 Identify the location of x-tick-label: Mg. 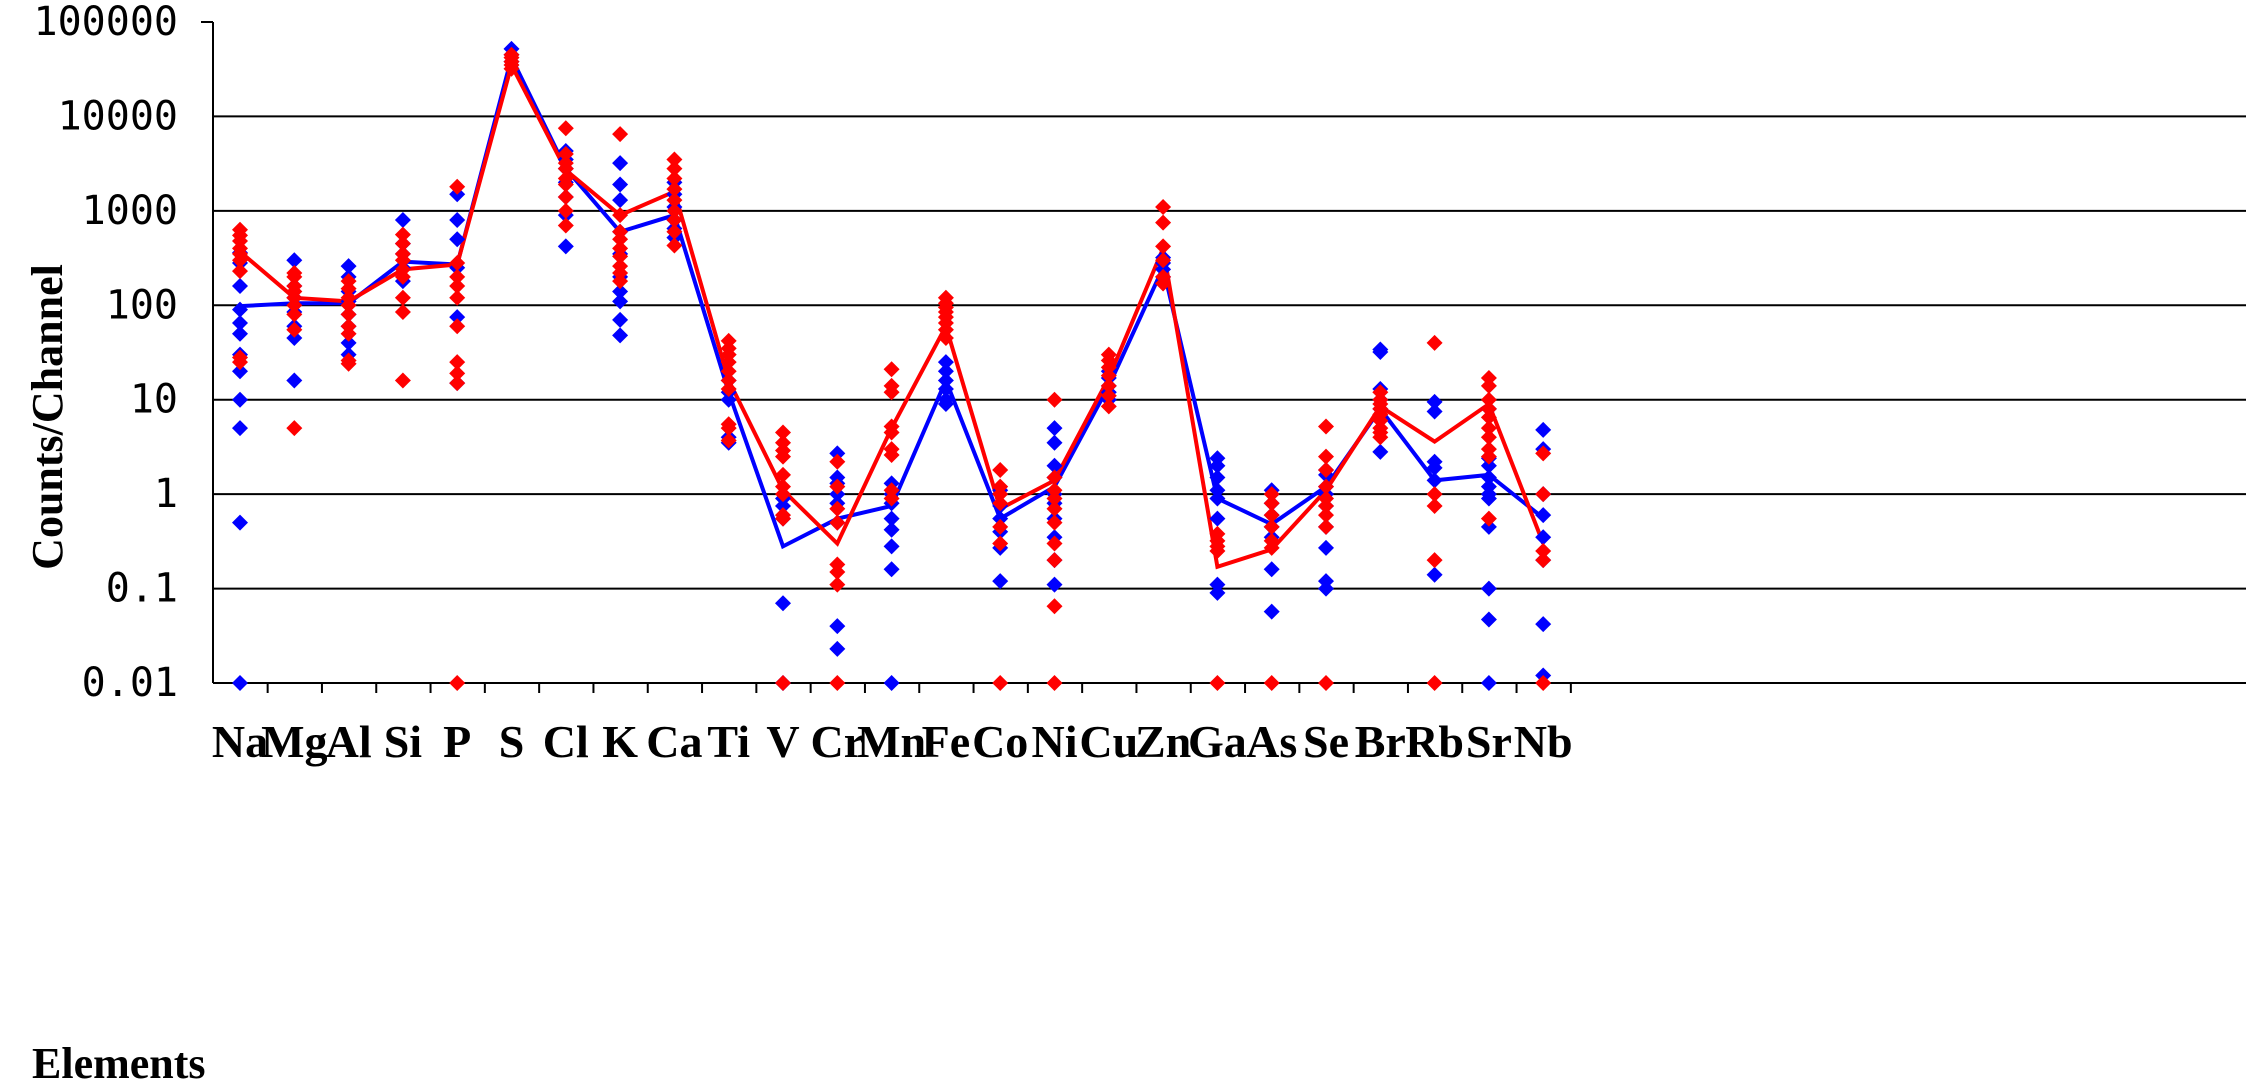
(294, 741).